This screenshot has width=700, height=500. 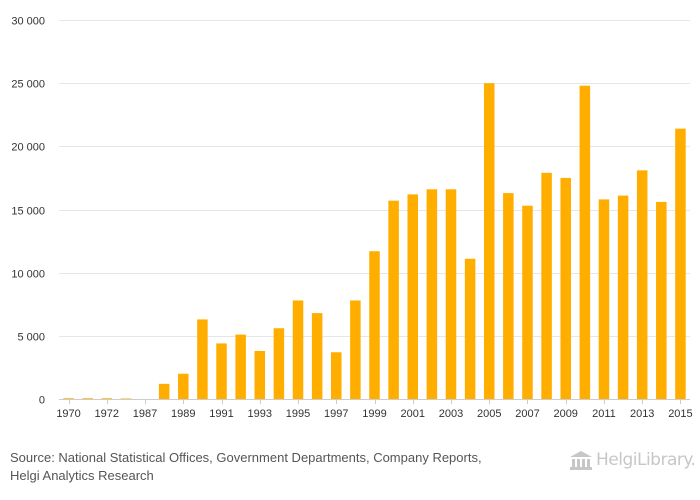 I want to click on y-axis-ticks: 0 5 000 10 000 15 000 20 000 25 000 30 000, so click(x=28, y=211).